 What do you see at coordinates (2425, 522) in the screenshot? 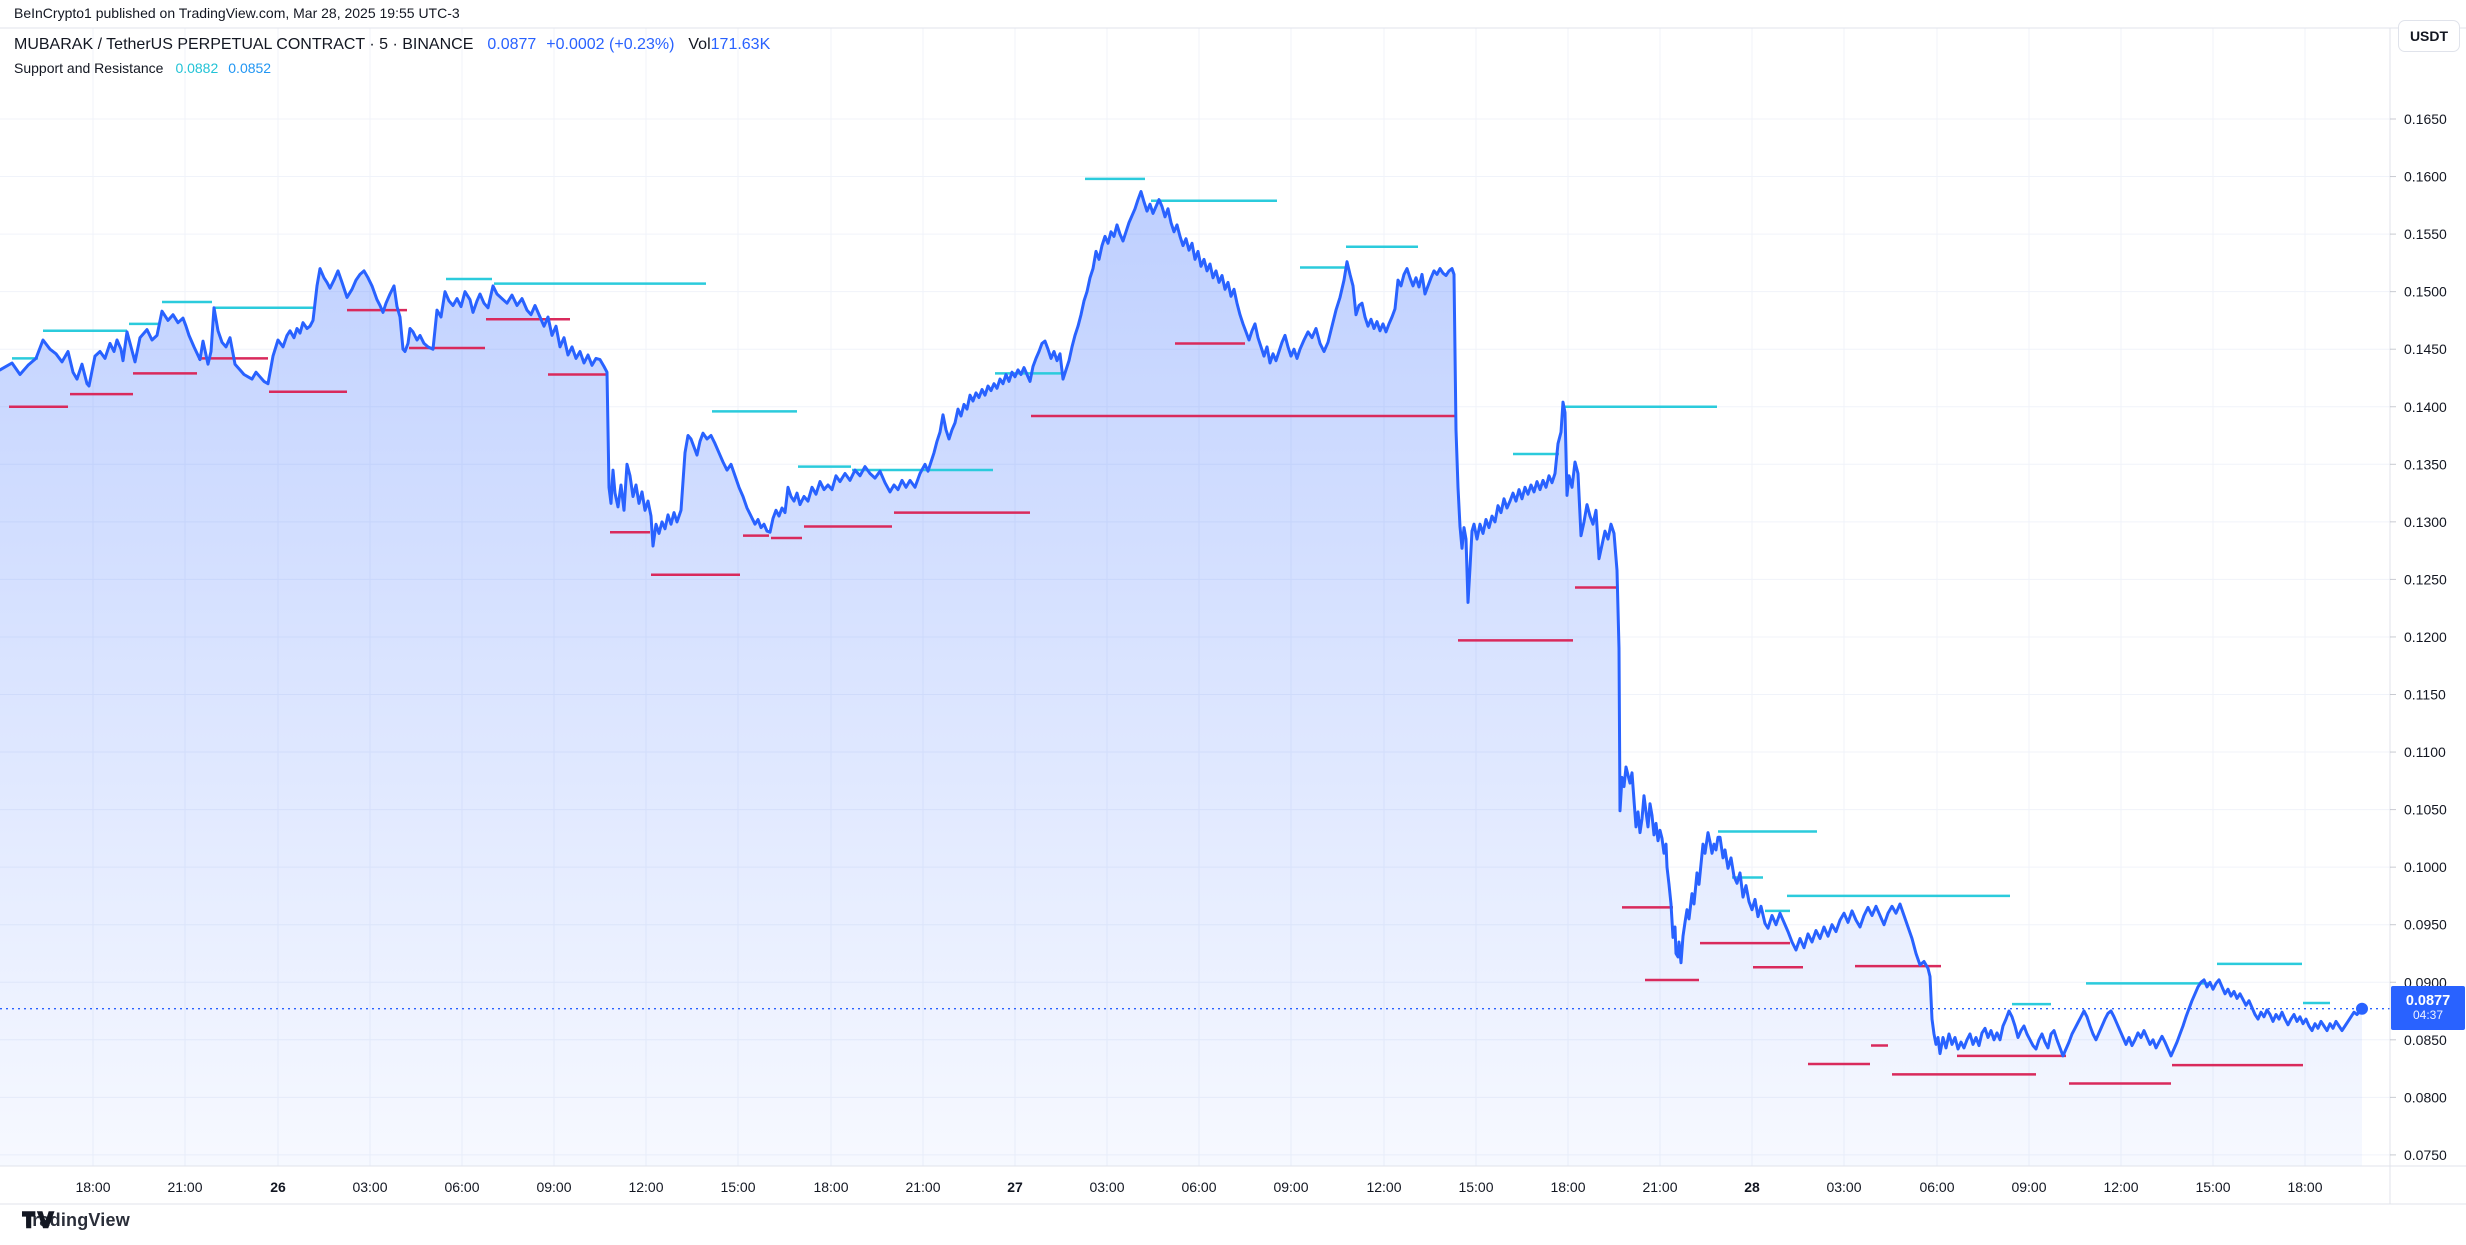
I see `price-axis-label: 0.1300` at bounding box center [2425, 522].